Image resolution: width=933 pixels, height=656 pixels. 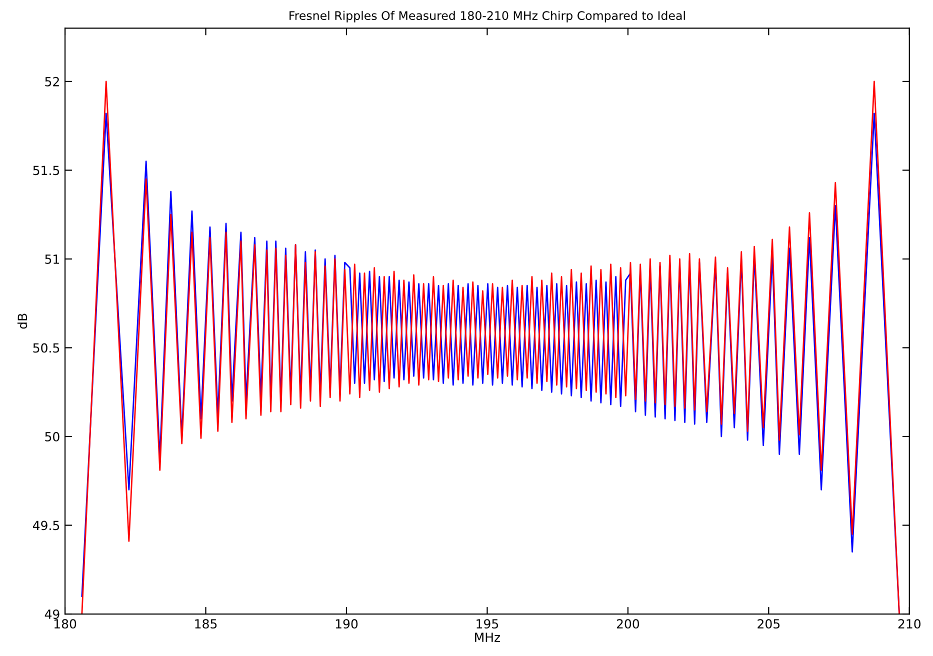 What do you see at coordinates (52, 614) in the screenshot?
I see `y-tick-label: 49` at bounding box center [52, 614].